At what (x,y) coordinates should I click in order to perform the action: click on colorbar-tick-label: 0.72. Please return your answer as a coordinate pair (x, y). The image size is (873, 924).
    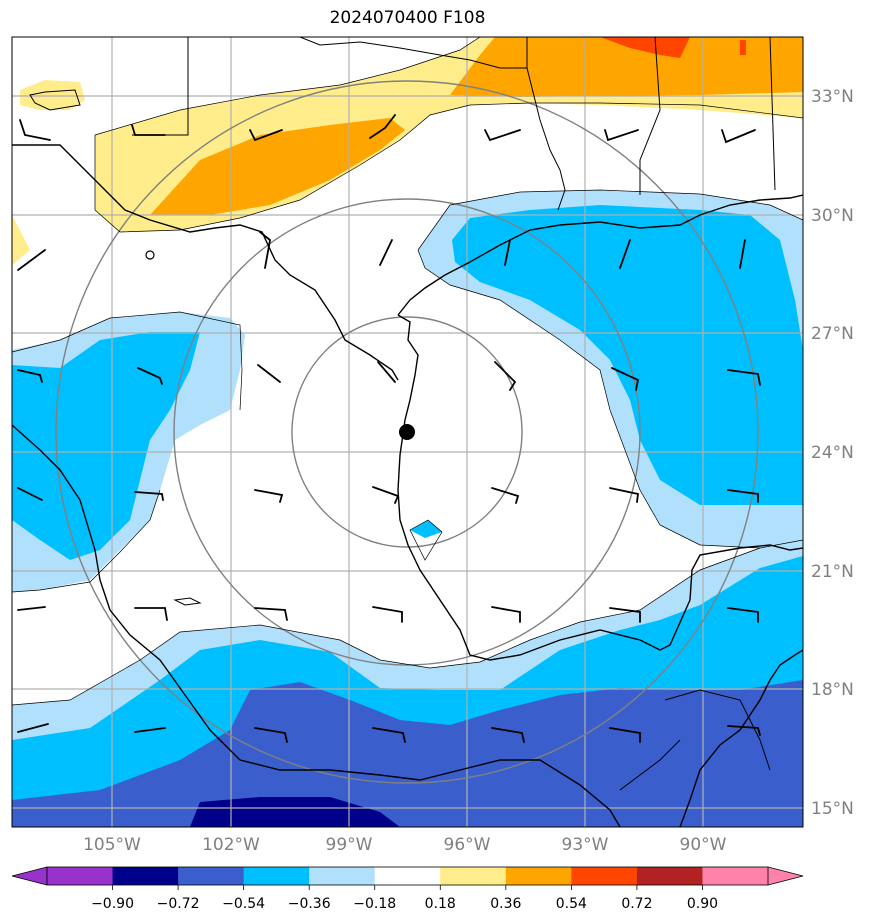
    Looking at the image, I should click on (636, 904).